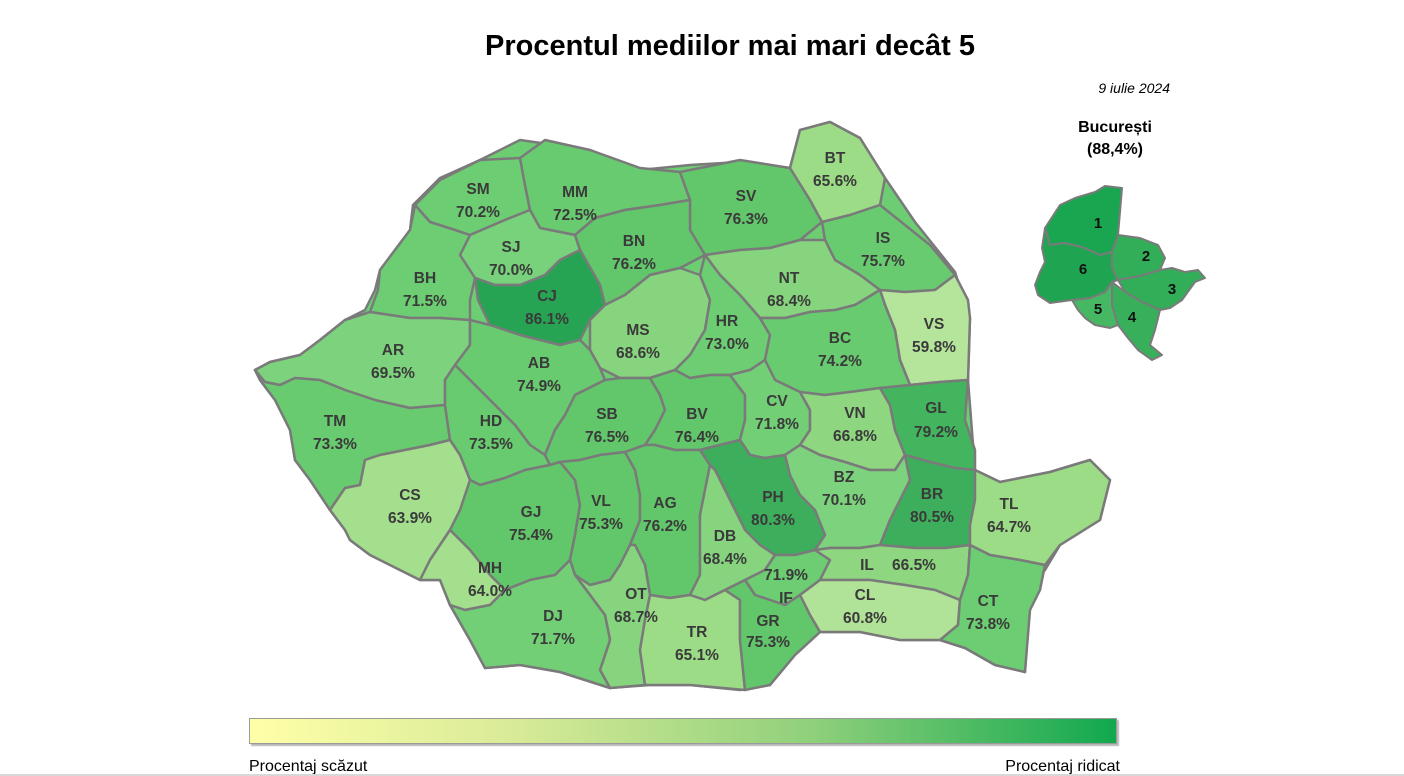 The width and height of the screenshot is (1404, 776). What do you see at coordinates (607, 414) in the screenshot?
I see `county-label-SB: SB` at bounding box center [607, 414].